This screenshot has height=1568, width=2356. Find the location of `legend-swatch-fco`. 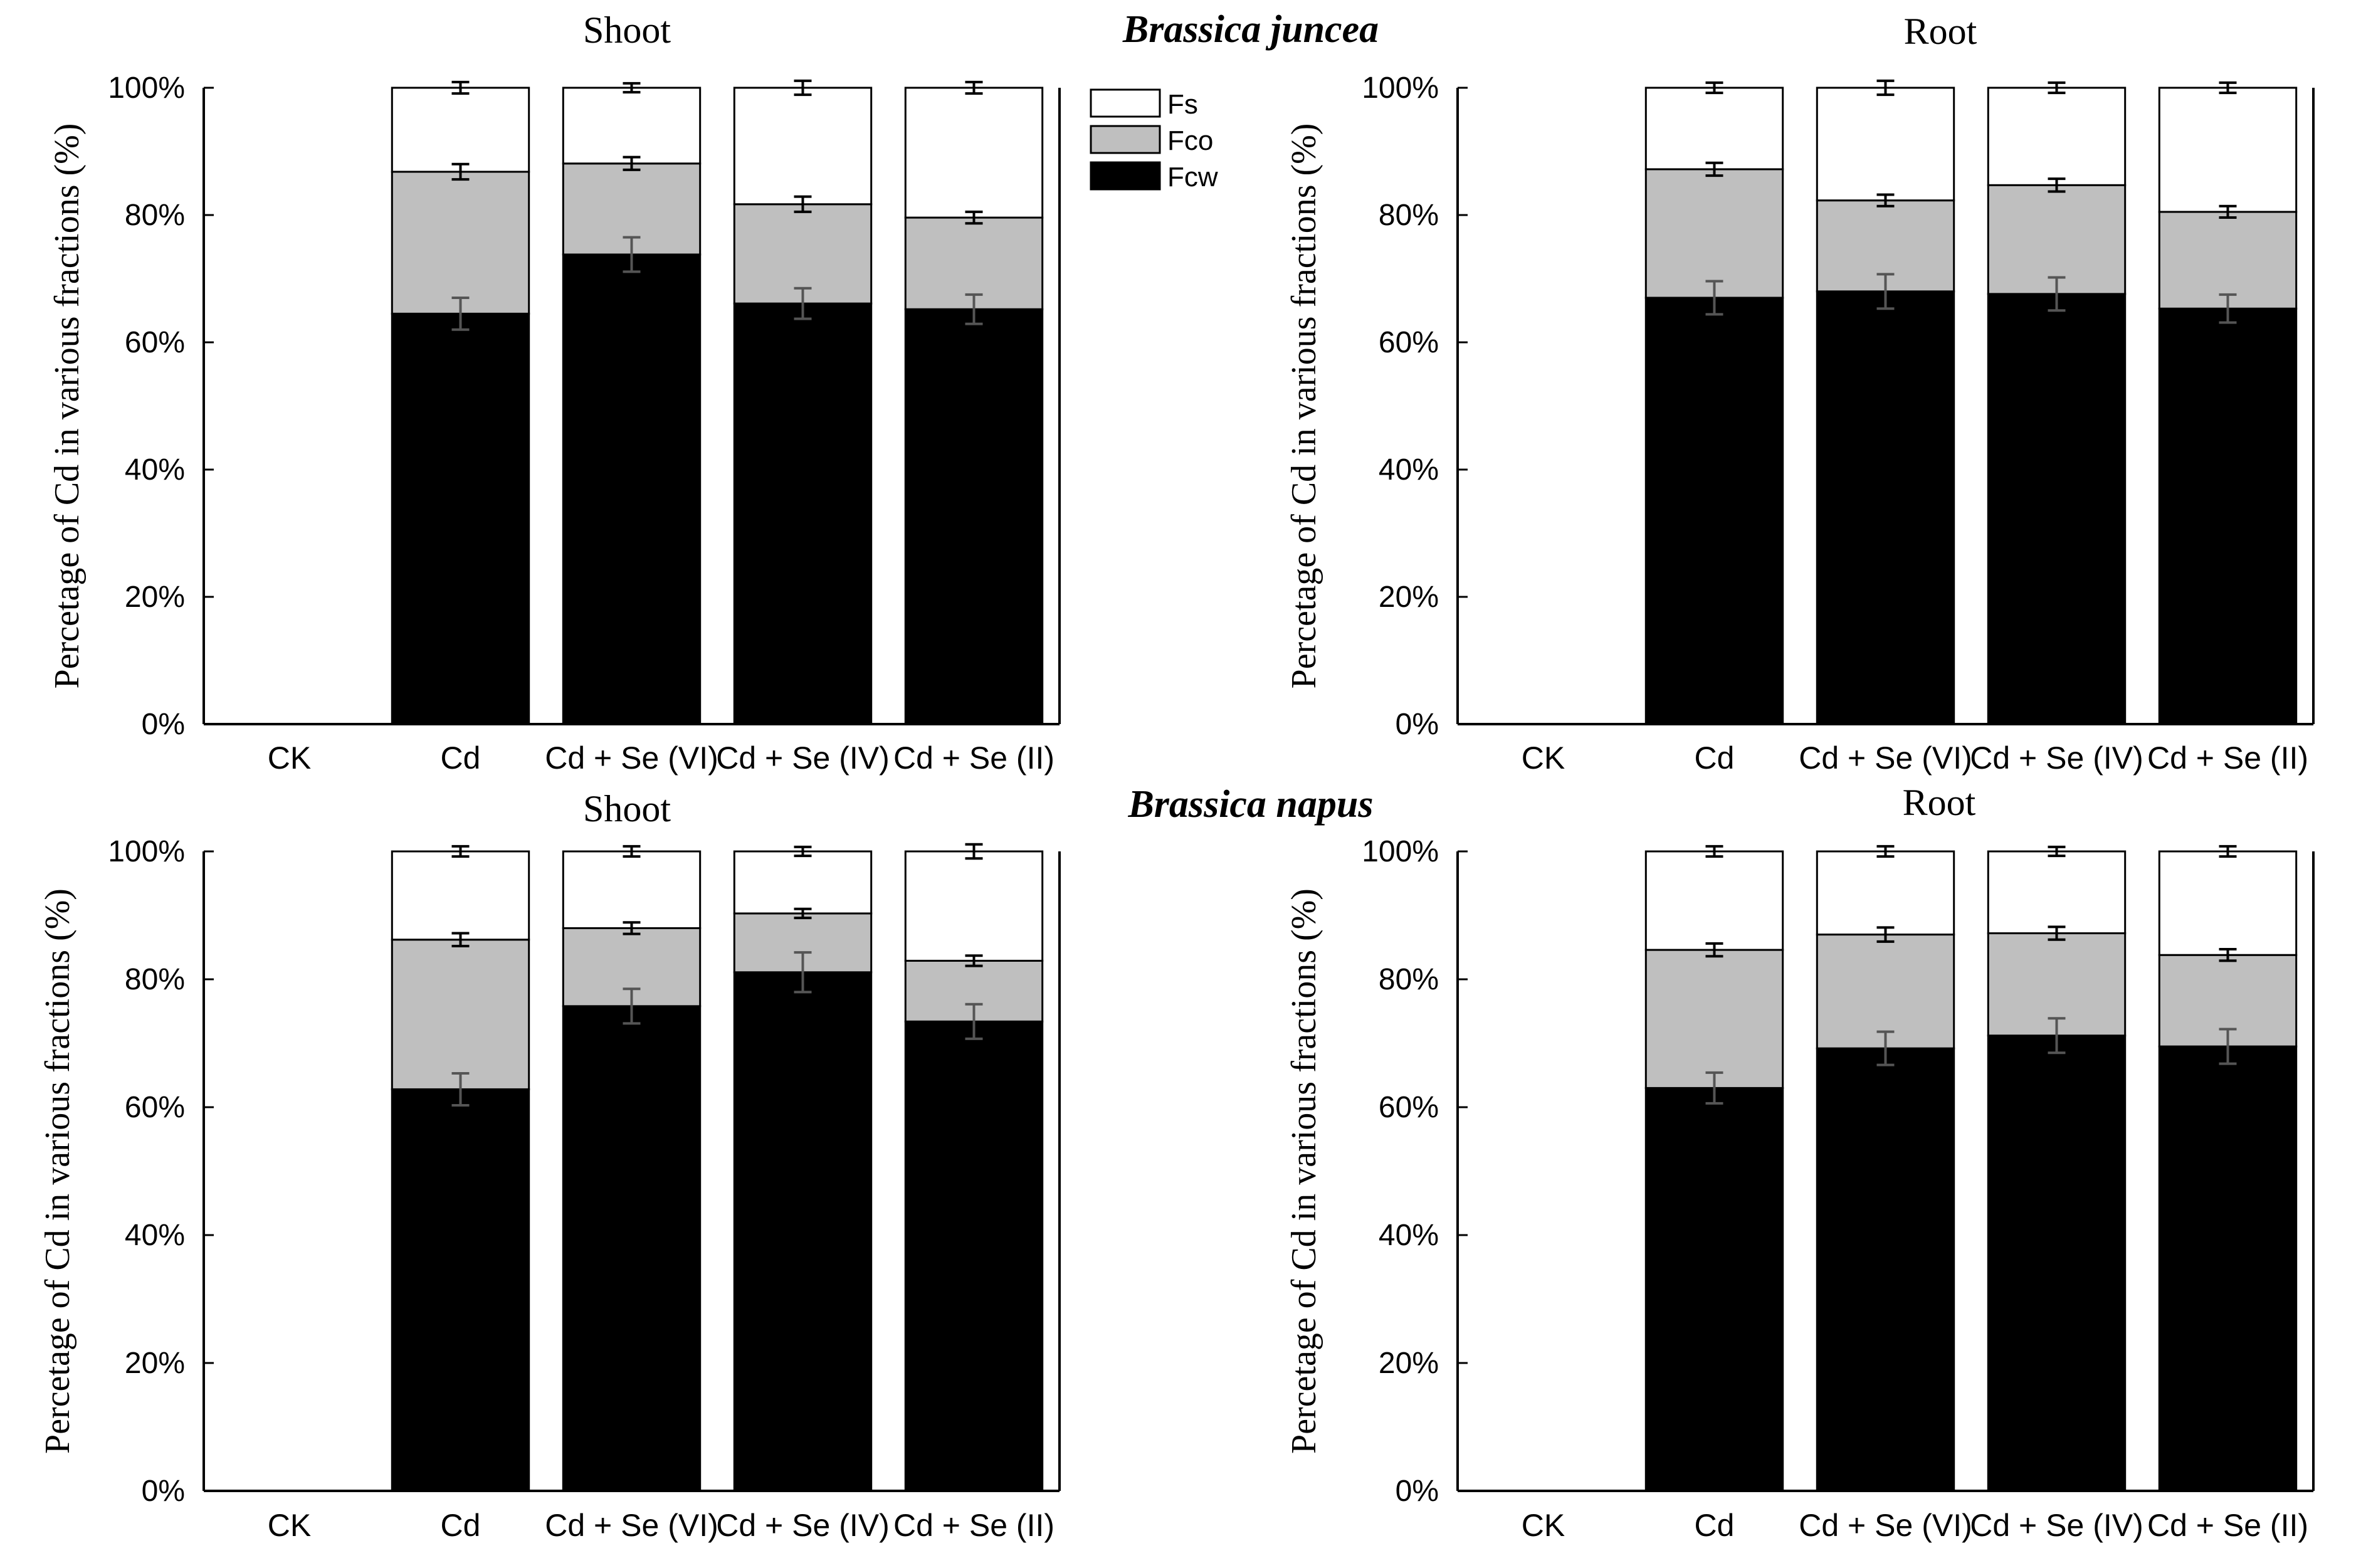

legend-swatch-fco is located at coordinates (1125, 139).